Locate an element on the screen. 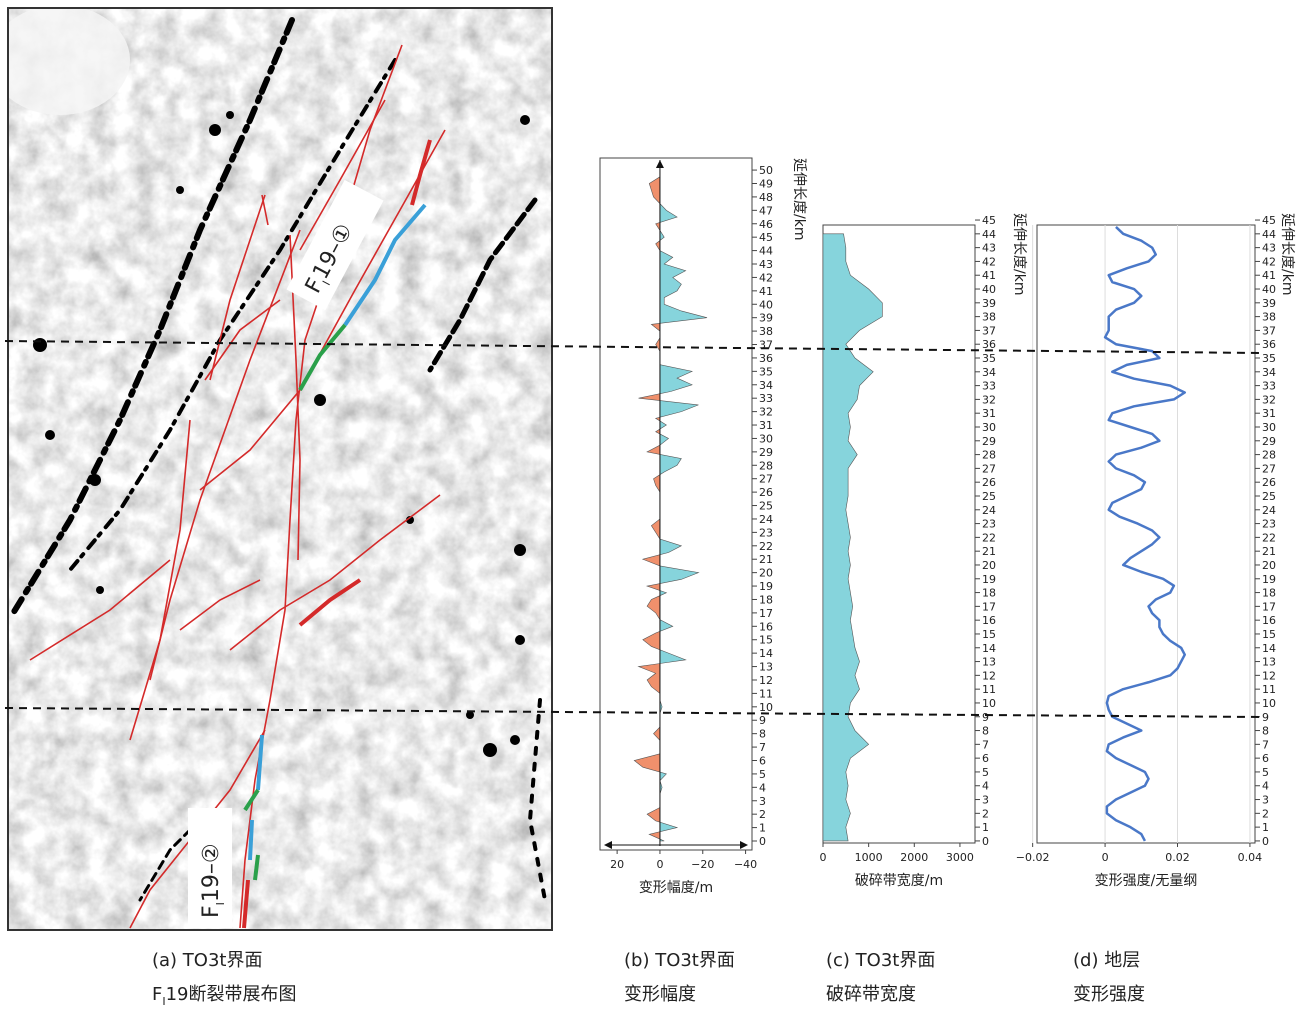  label-sub: I is located at coordinates (326, 283).